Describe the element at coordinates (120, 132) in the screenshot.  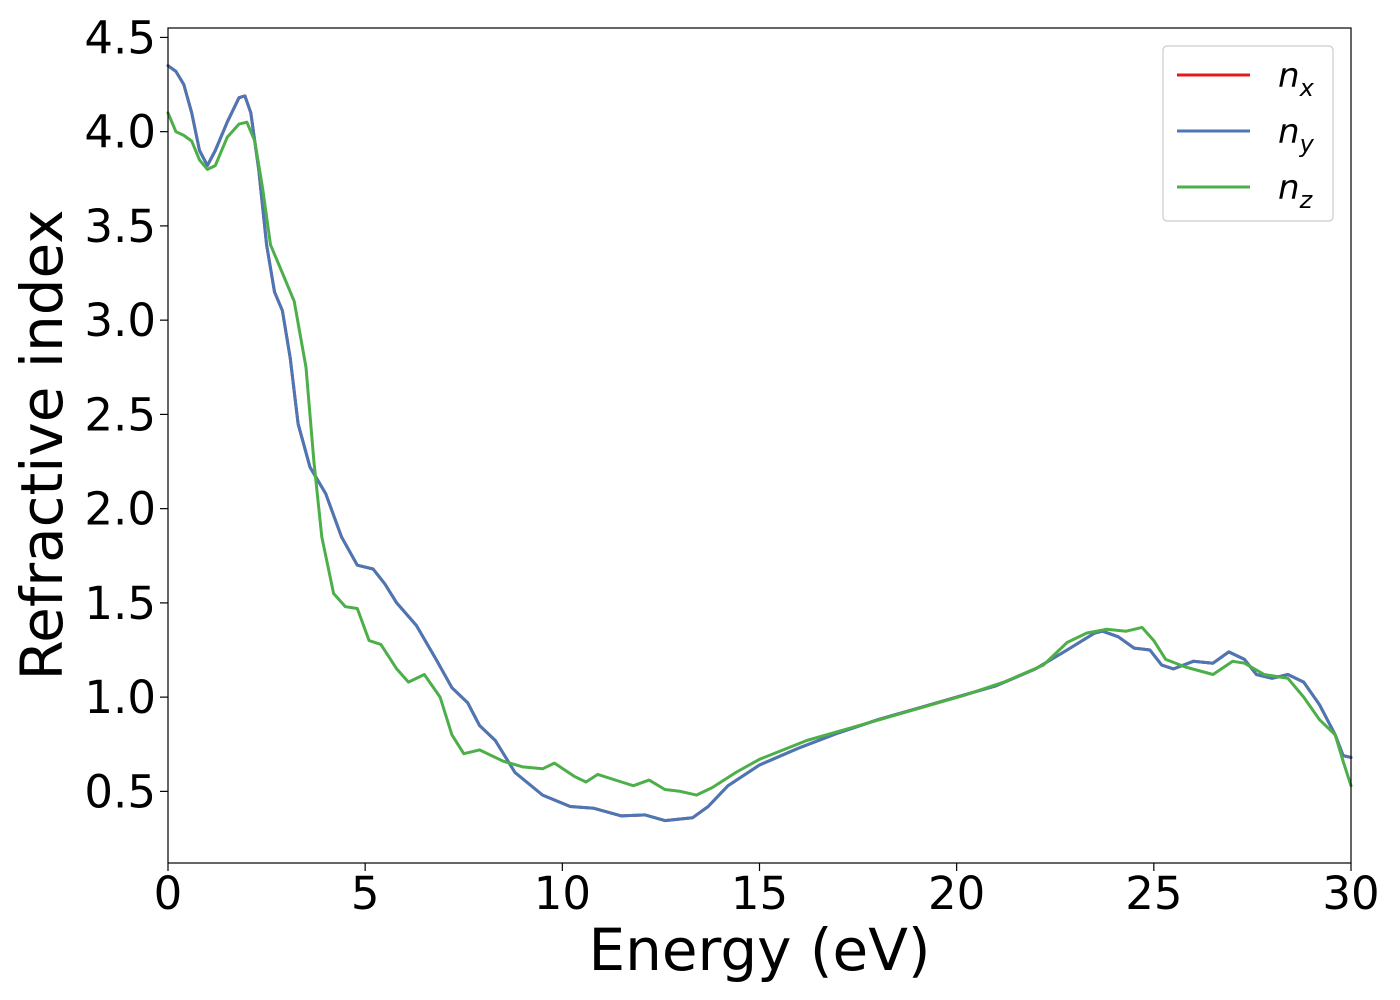
I see `y-tick-label: 4.0` at that location.